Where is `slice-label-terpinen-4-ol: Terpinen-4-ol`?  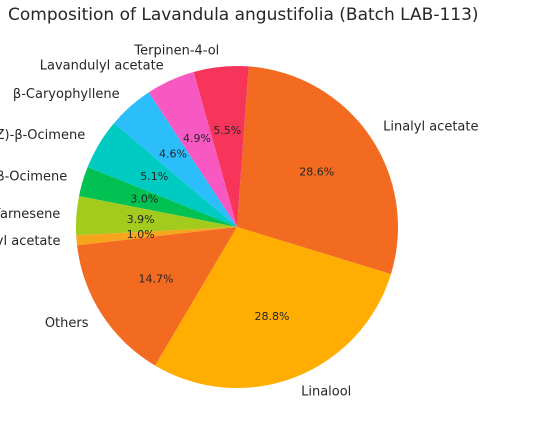
slice-label-terpinen-4-ol: Terpinen-4-ol is located at coordinates (176, 50).